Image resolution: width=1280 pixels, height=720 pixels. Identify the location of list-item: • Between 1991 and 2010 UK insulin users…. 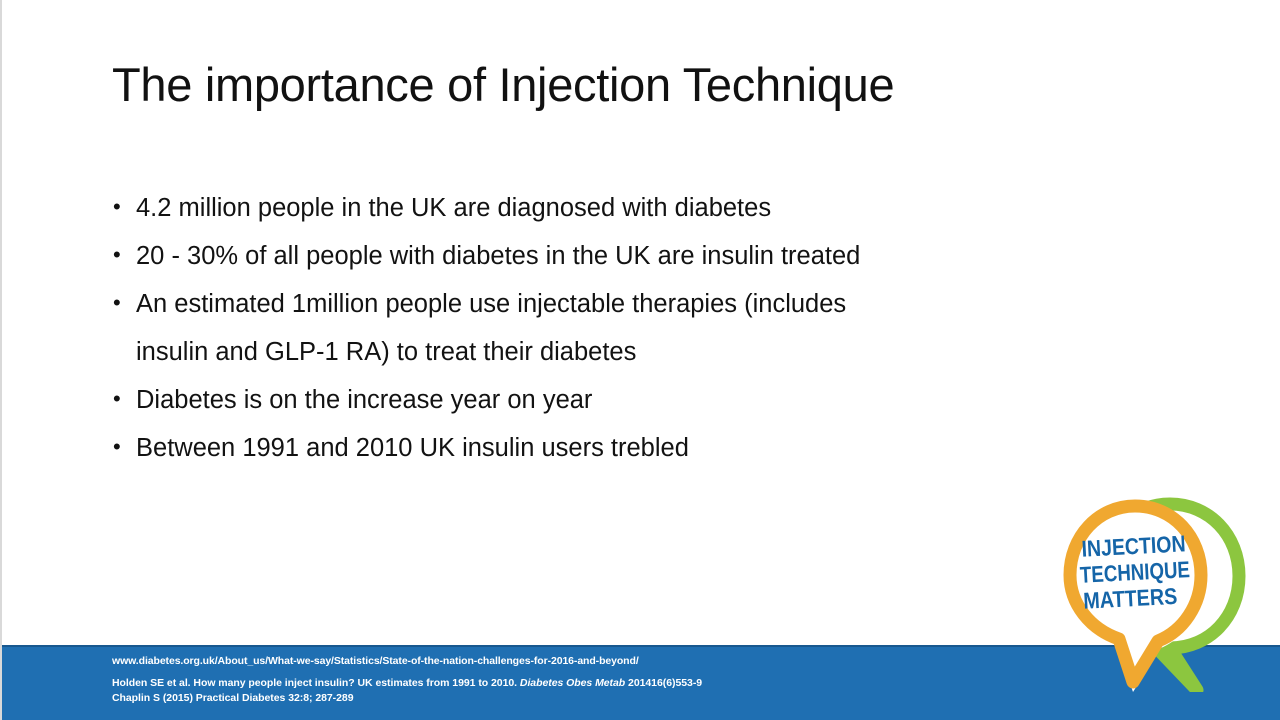
(560, 450).